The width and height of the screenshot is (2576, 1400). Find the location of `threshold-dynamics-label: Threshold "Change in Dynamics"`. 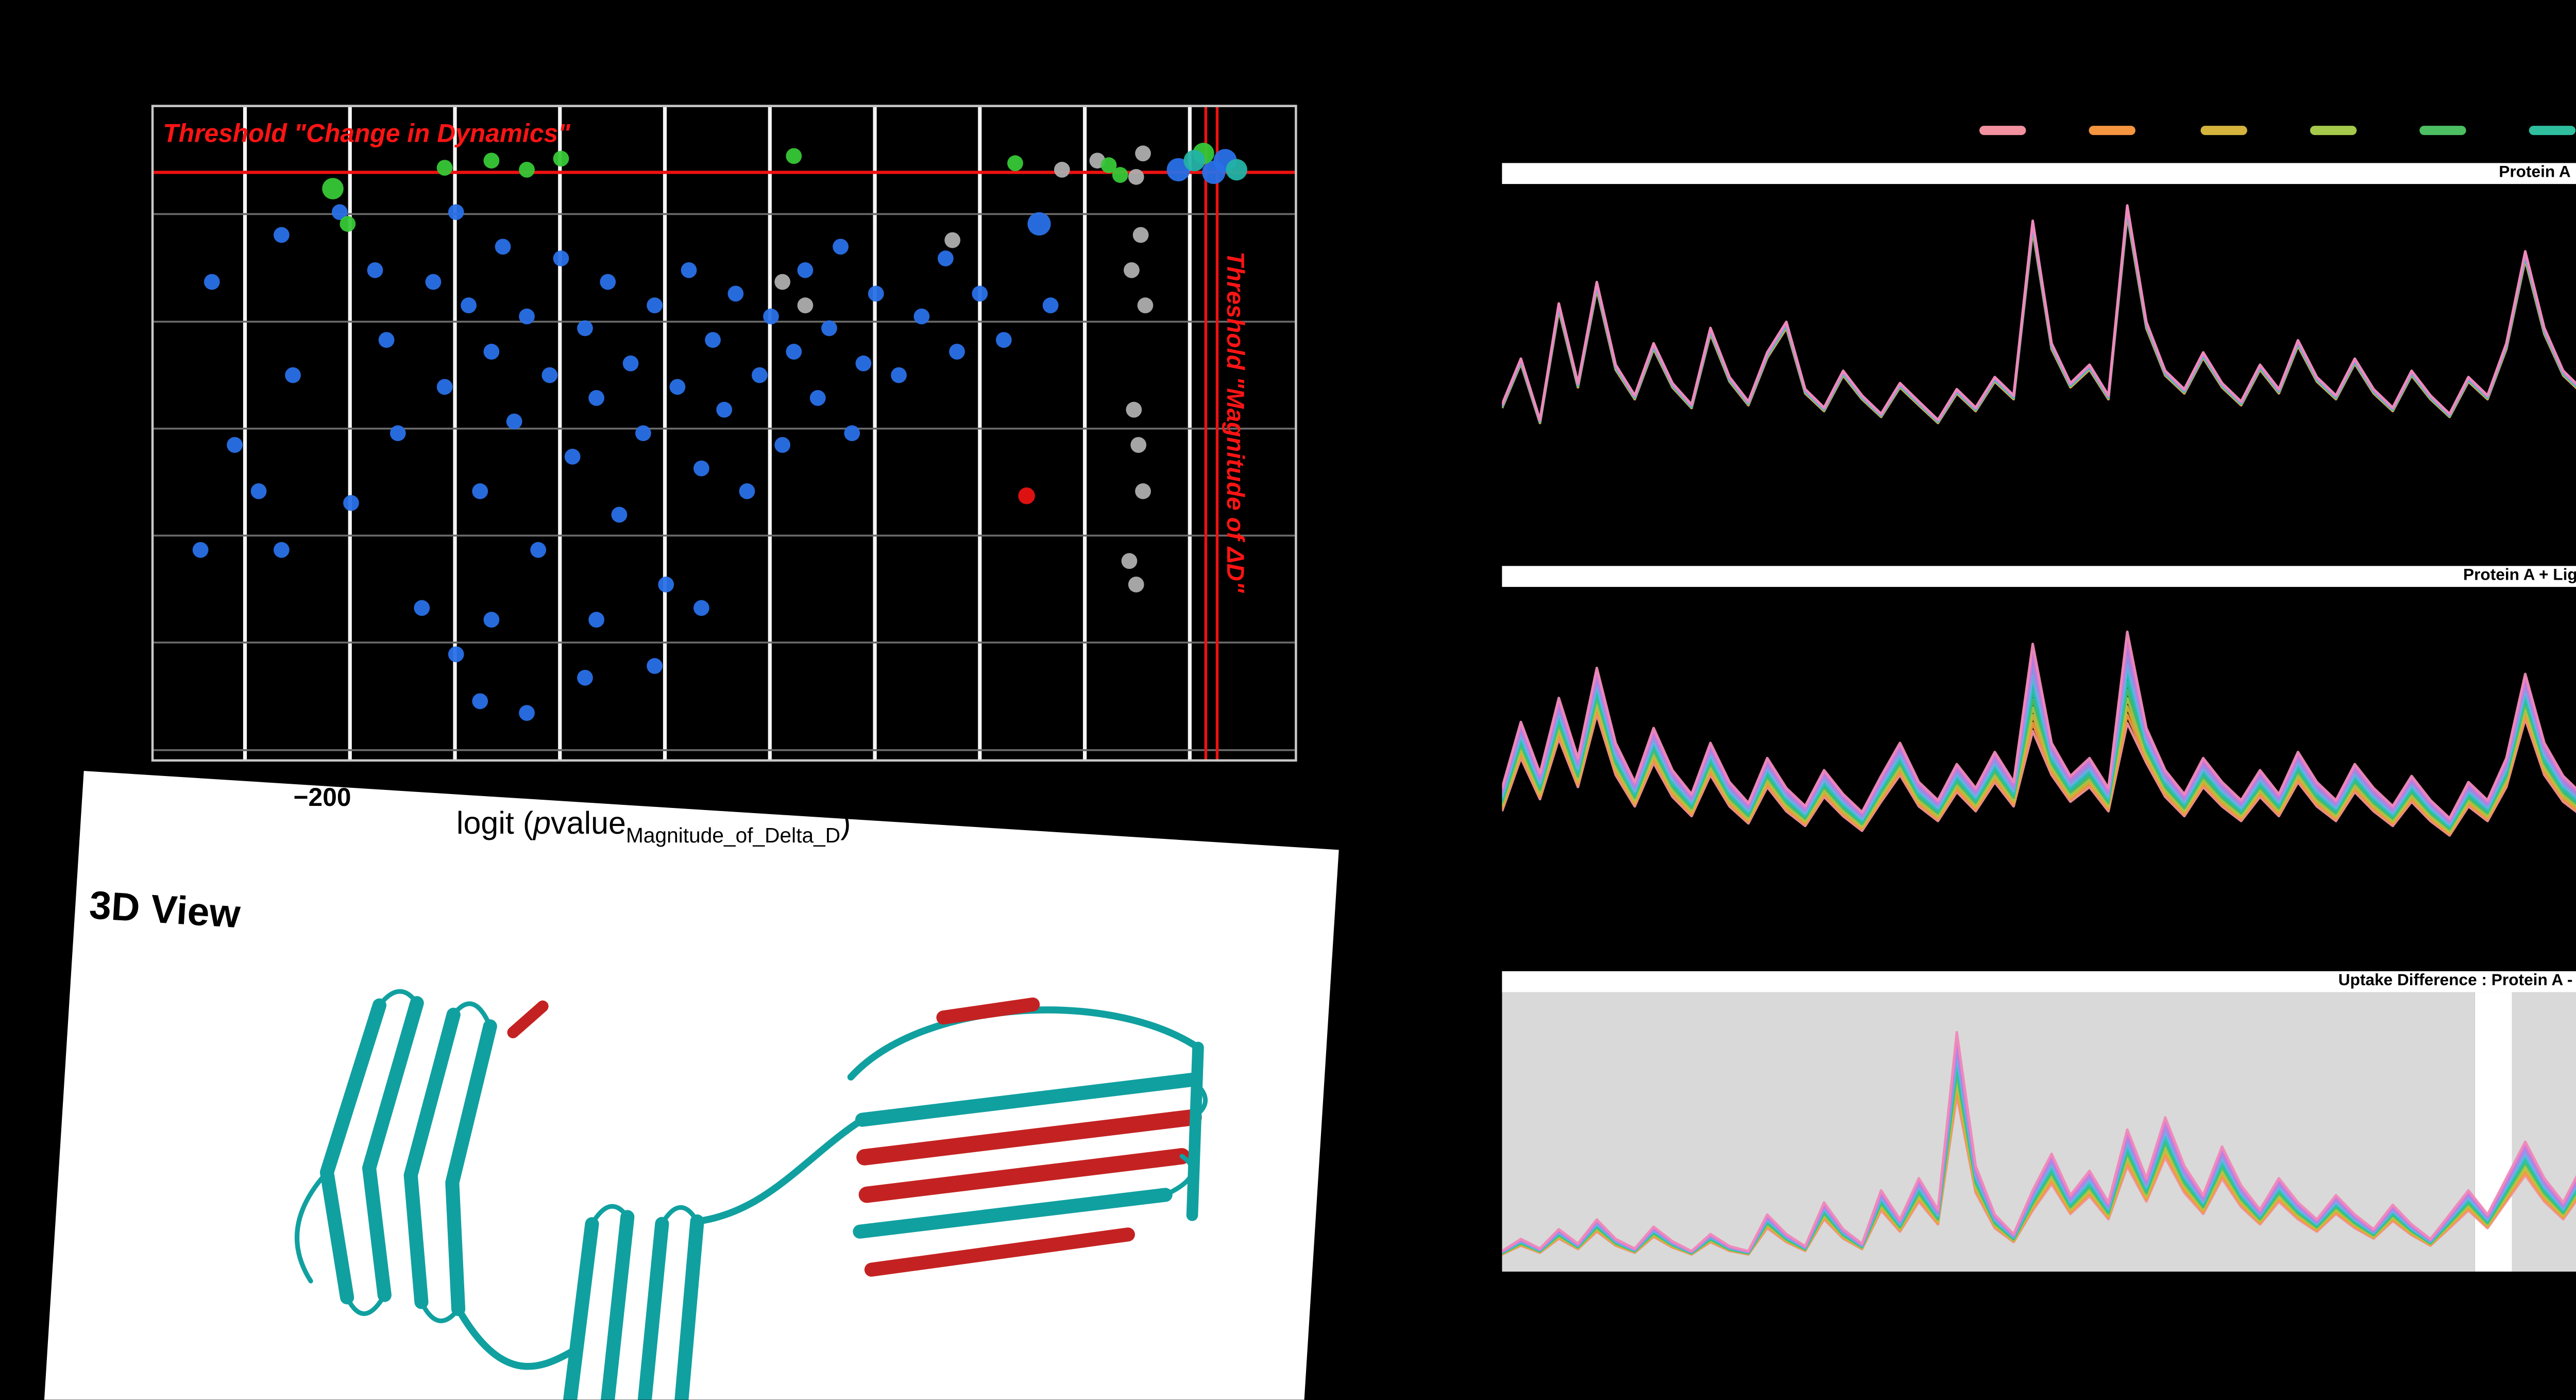

threshold-dynamics-label: Threshold "Change in Dynamics" is located at coordinates (366, 135).